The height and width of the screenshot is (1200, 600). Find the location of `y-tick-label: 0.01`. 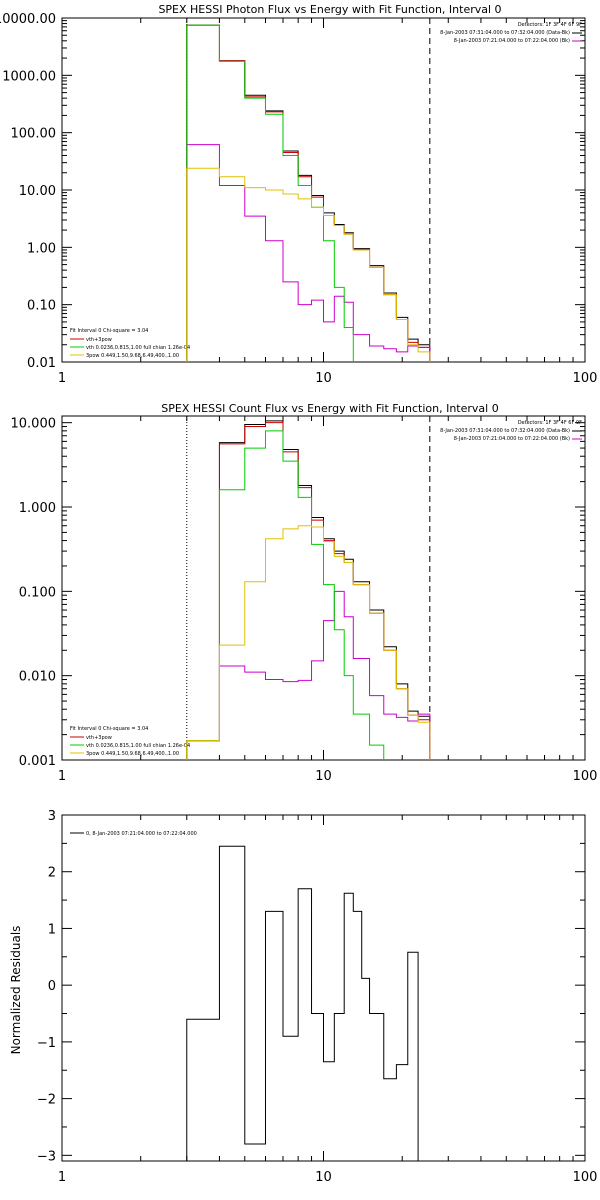

y-tick-label: 0.01 is located at coordinates (41, 363).